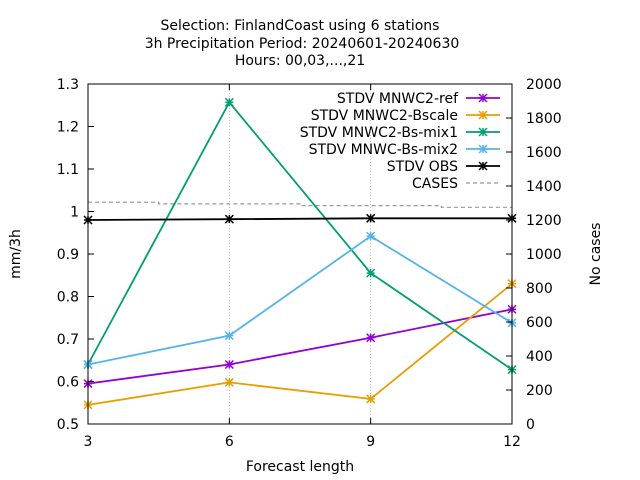 Image resolution: width=640 pixels, height=480 pixels. What do you see at coordinates (68, 383) in the screenshot?
I see `y-tick-label: 0.6` at bounding box center [68, 383].